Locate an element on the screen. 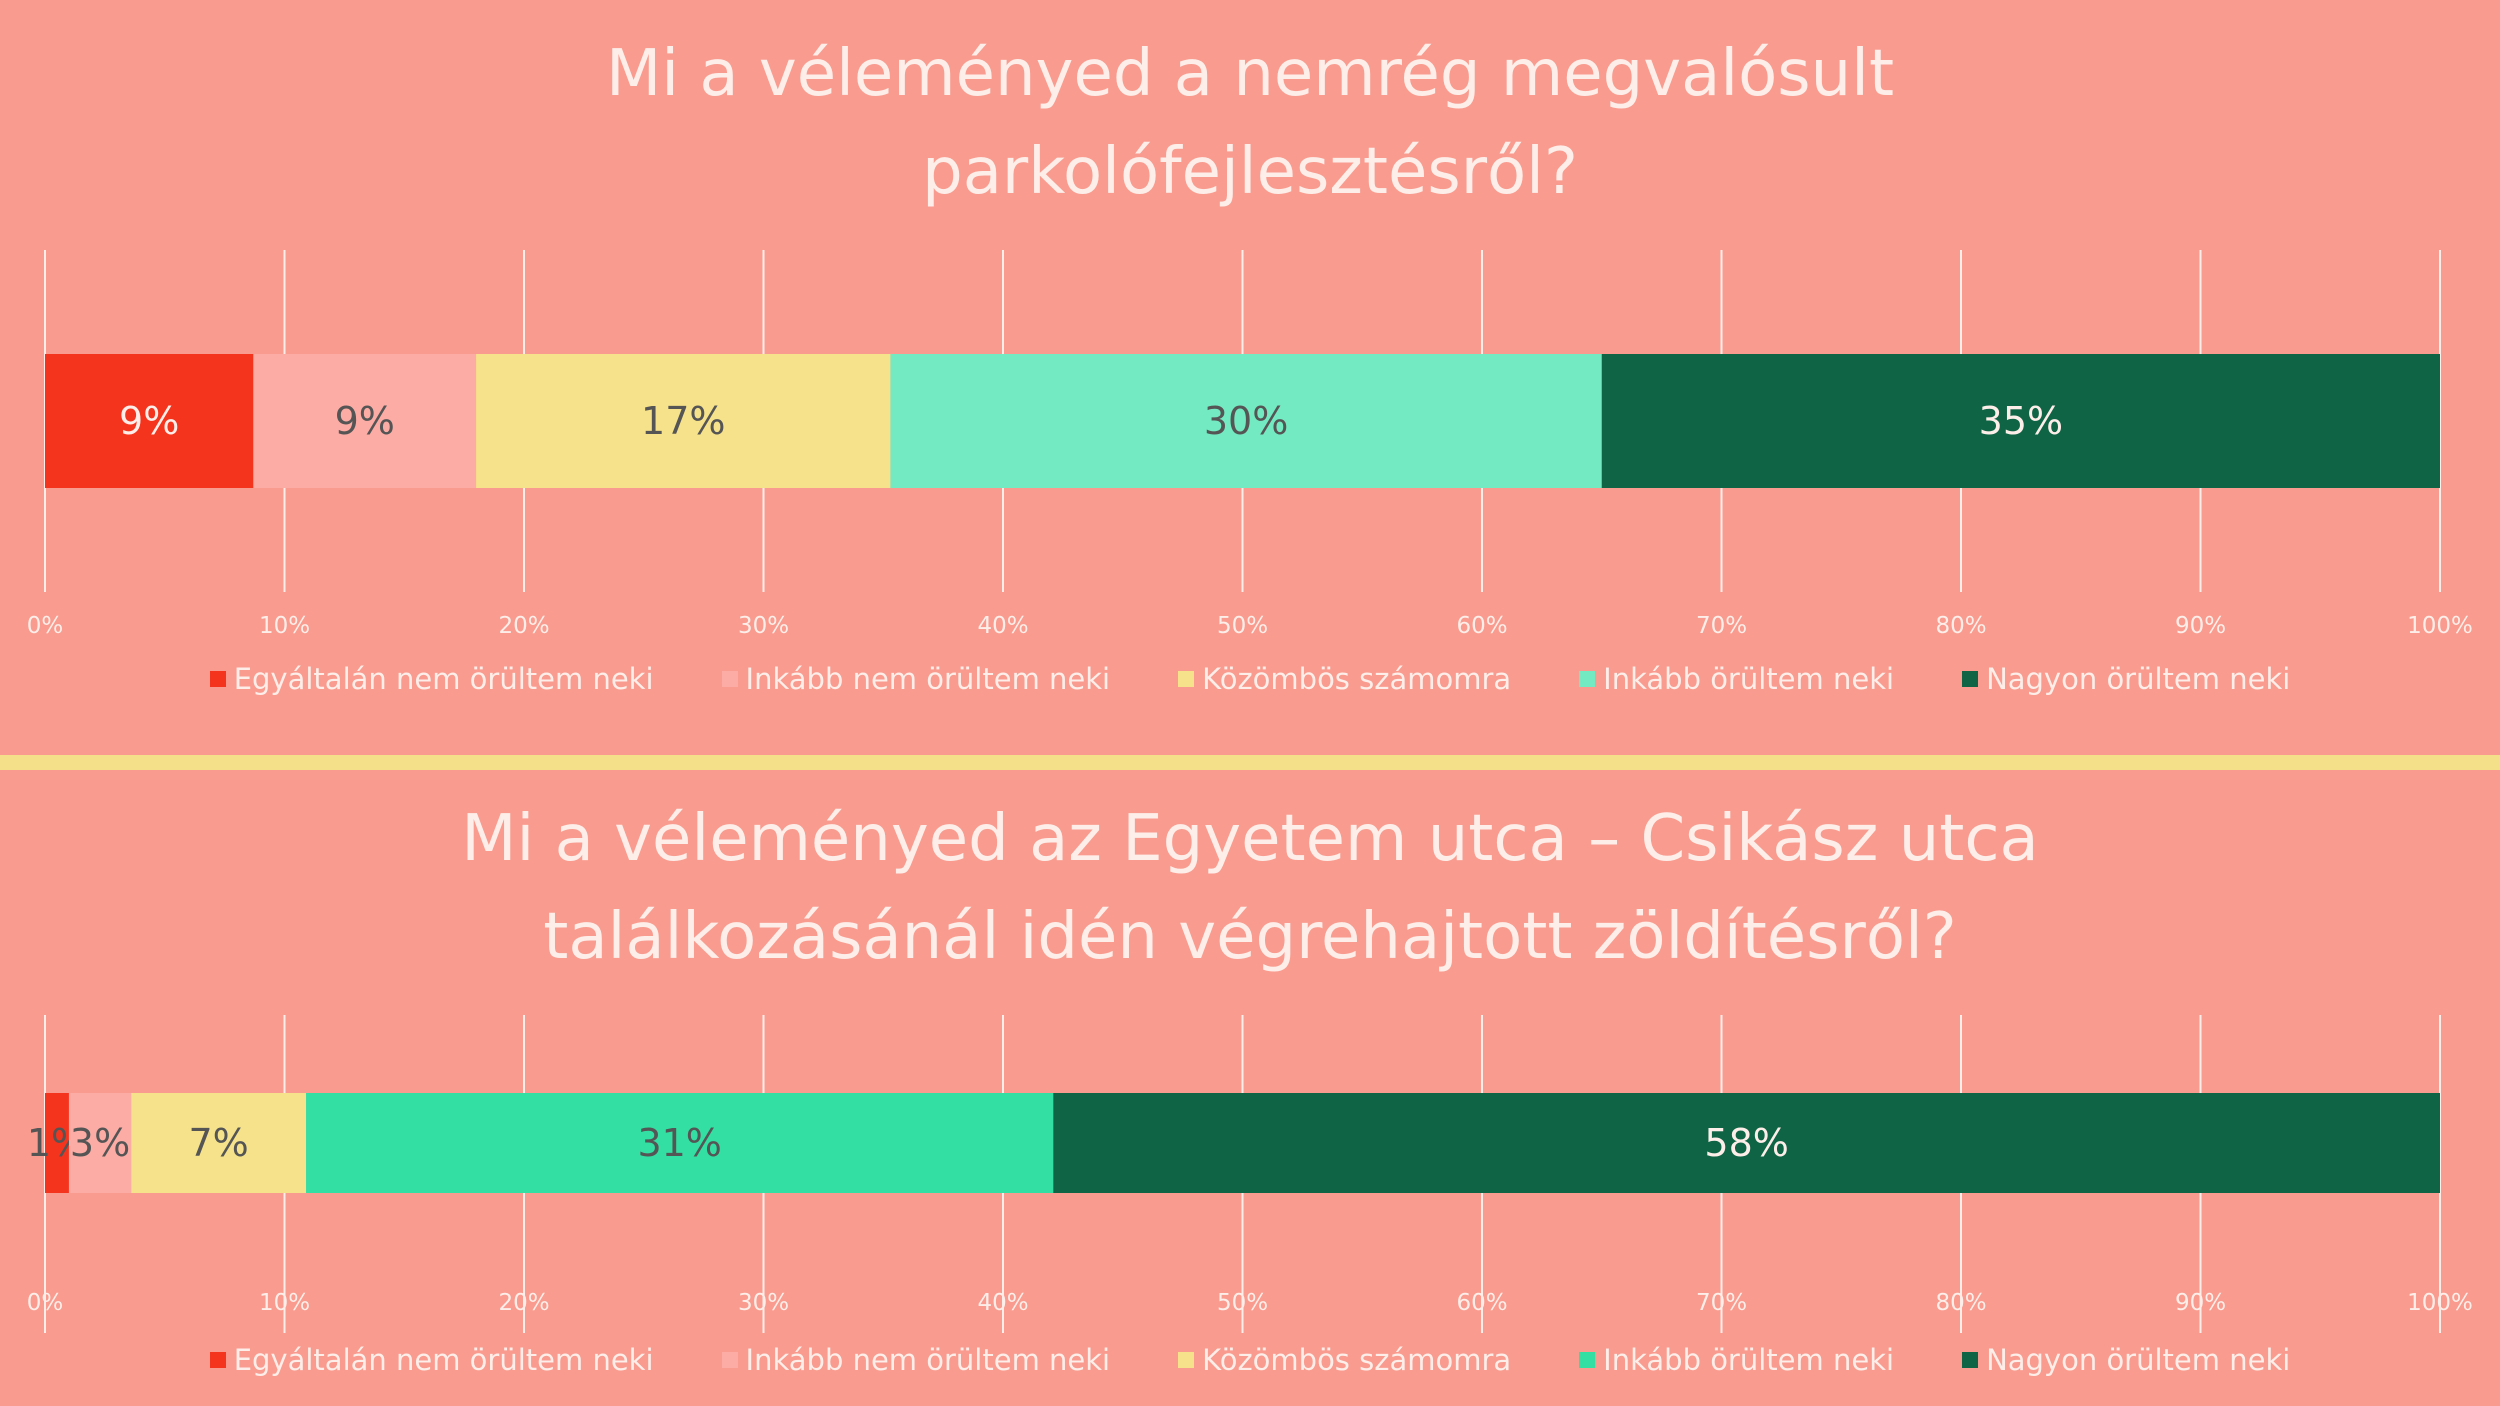 This screenshot has width=2500, height=1406. data-label: 35% is located at coordinates (2021, 421).